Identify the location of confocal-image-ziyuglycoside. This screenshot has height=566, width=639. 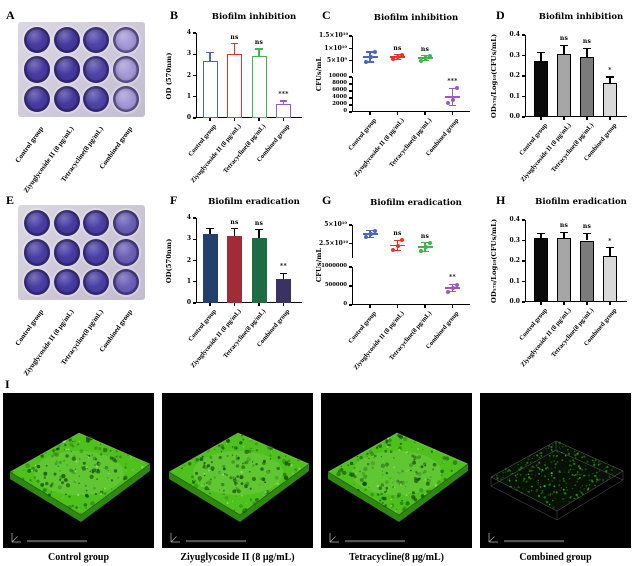
(237, 470).